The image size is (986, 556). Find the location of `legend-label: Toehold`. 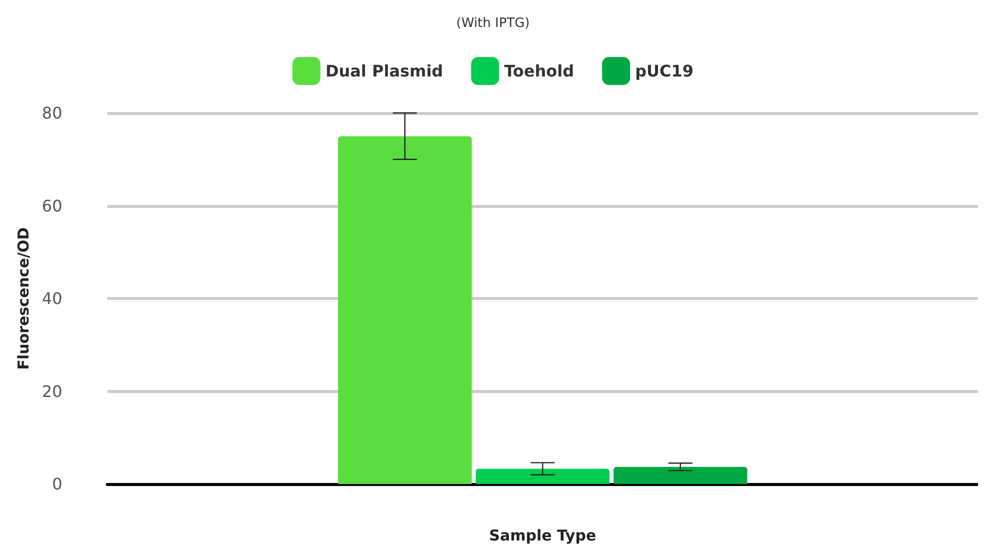

legend-label: Toehold is located at coordinates (539, 71).